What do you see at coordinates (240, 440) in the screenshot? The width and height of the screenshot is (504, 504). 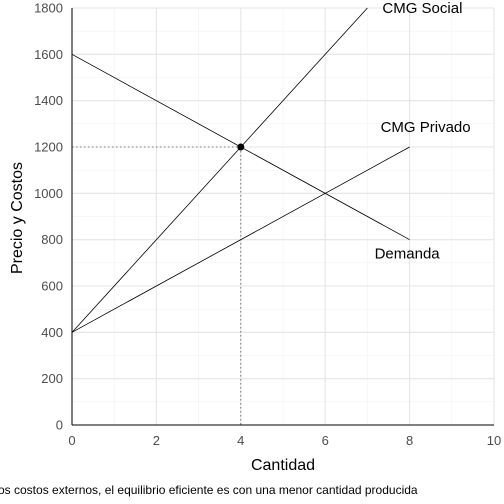 I see `x-tick-label: 4` at bounding box center [240, 440].